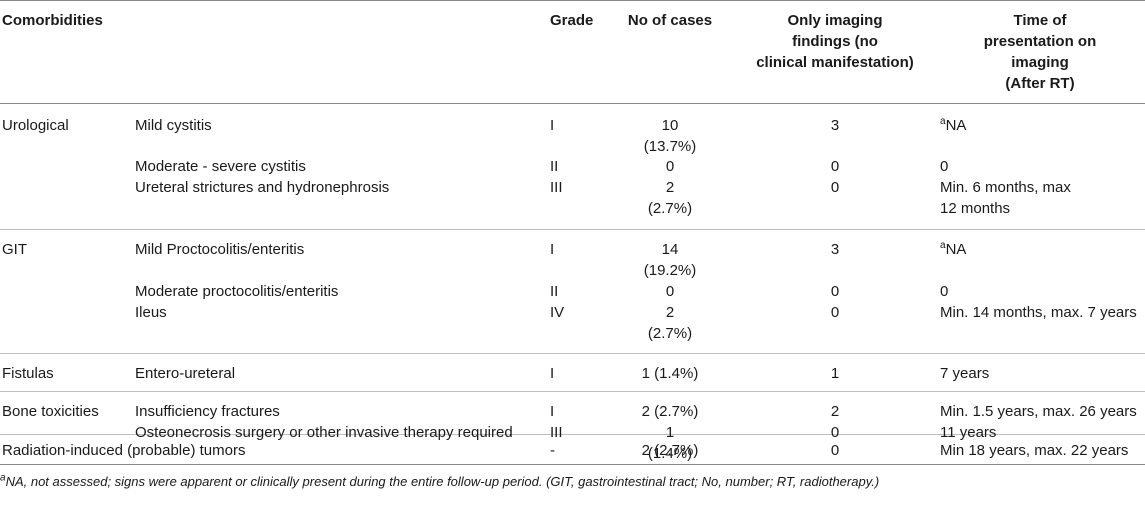 The height and width of the screenshot is (521, 1145). What do you see at coordinates (572, 20) in the screenshot?
I see `header-grade: Grade` at bounding box center [572, 20].